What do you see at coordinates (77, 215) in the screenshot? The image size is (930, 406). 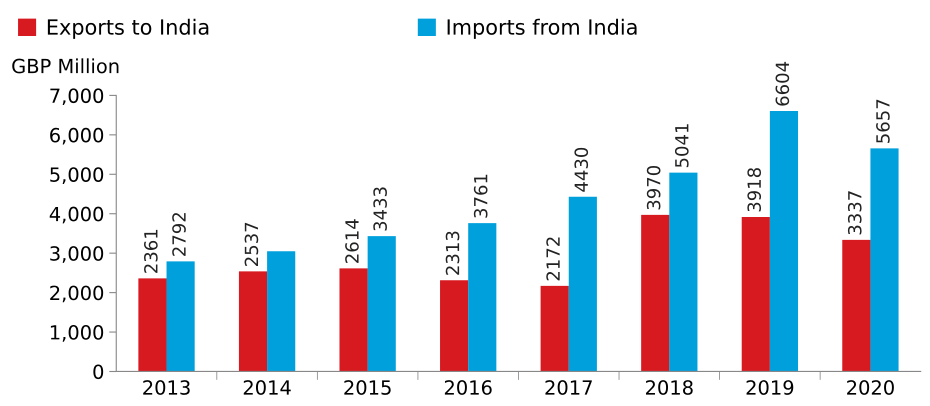 I see `y-tick-label: 4,000` at bounding box center [77, 215].